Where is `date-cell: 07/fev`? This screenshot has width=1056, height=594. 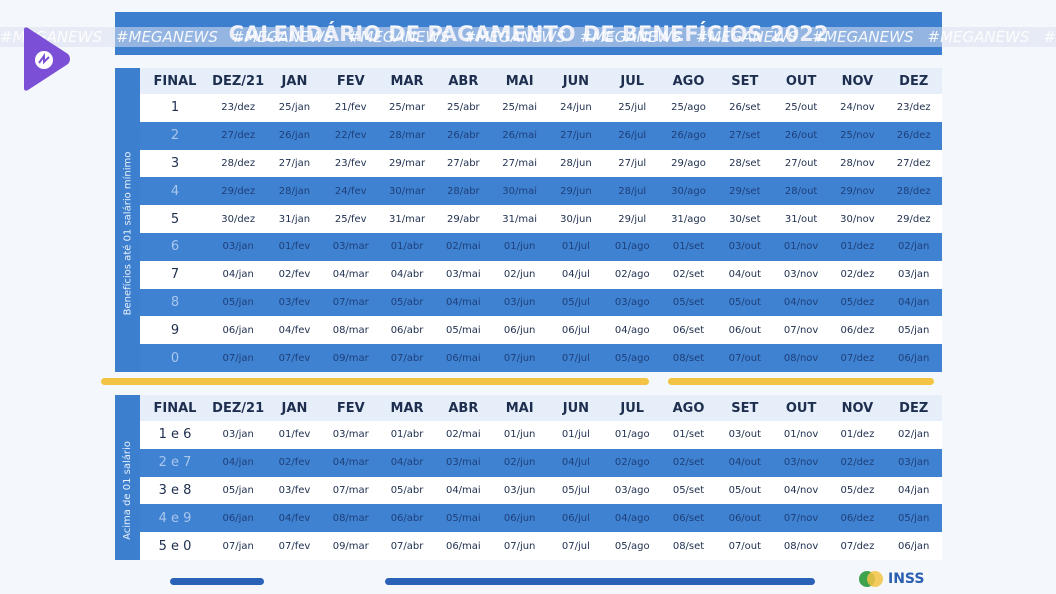
date-cell: 07/fev is located at coordinates (294, 358).